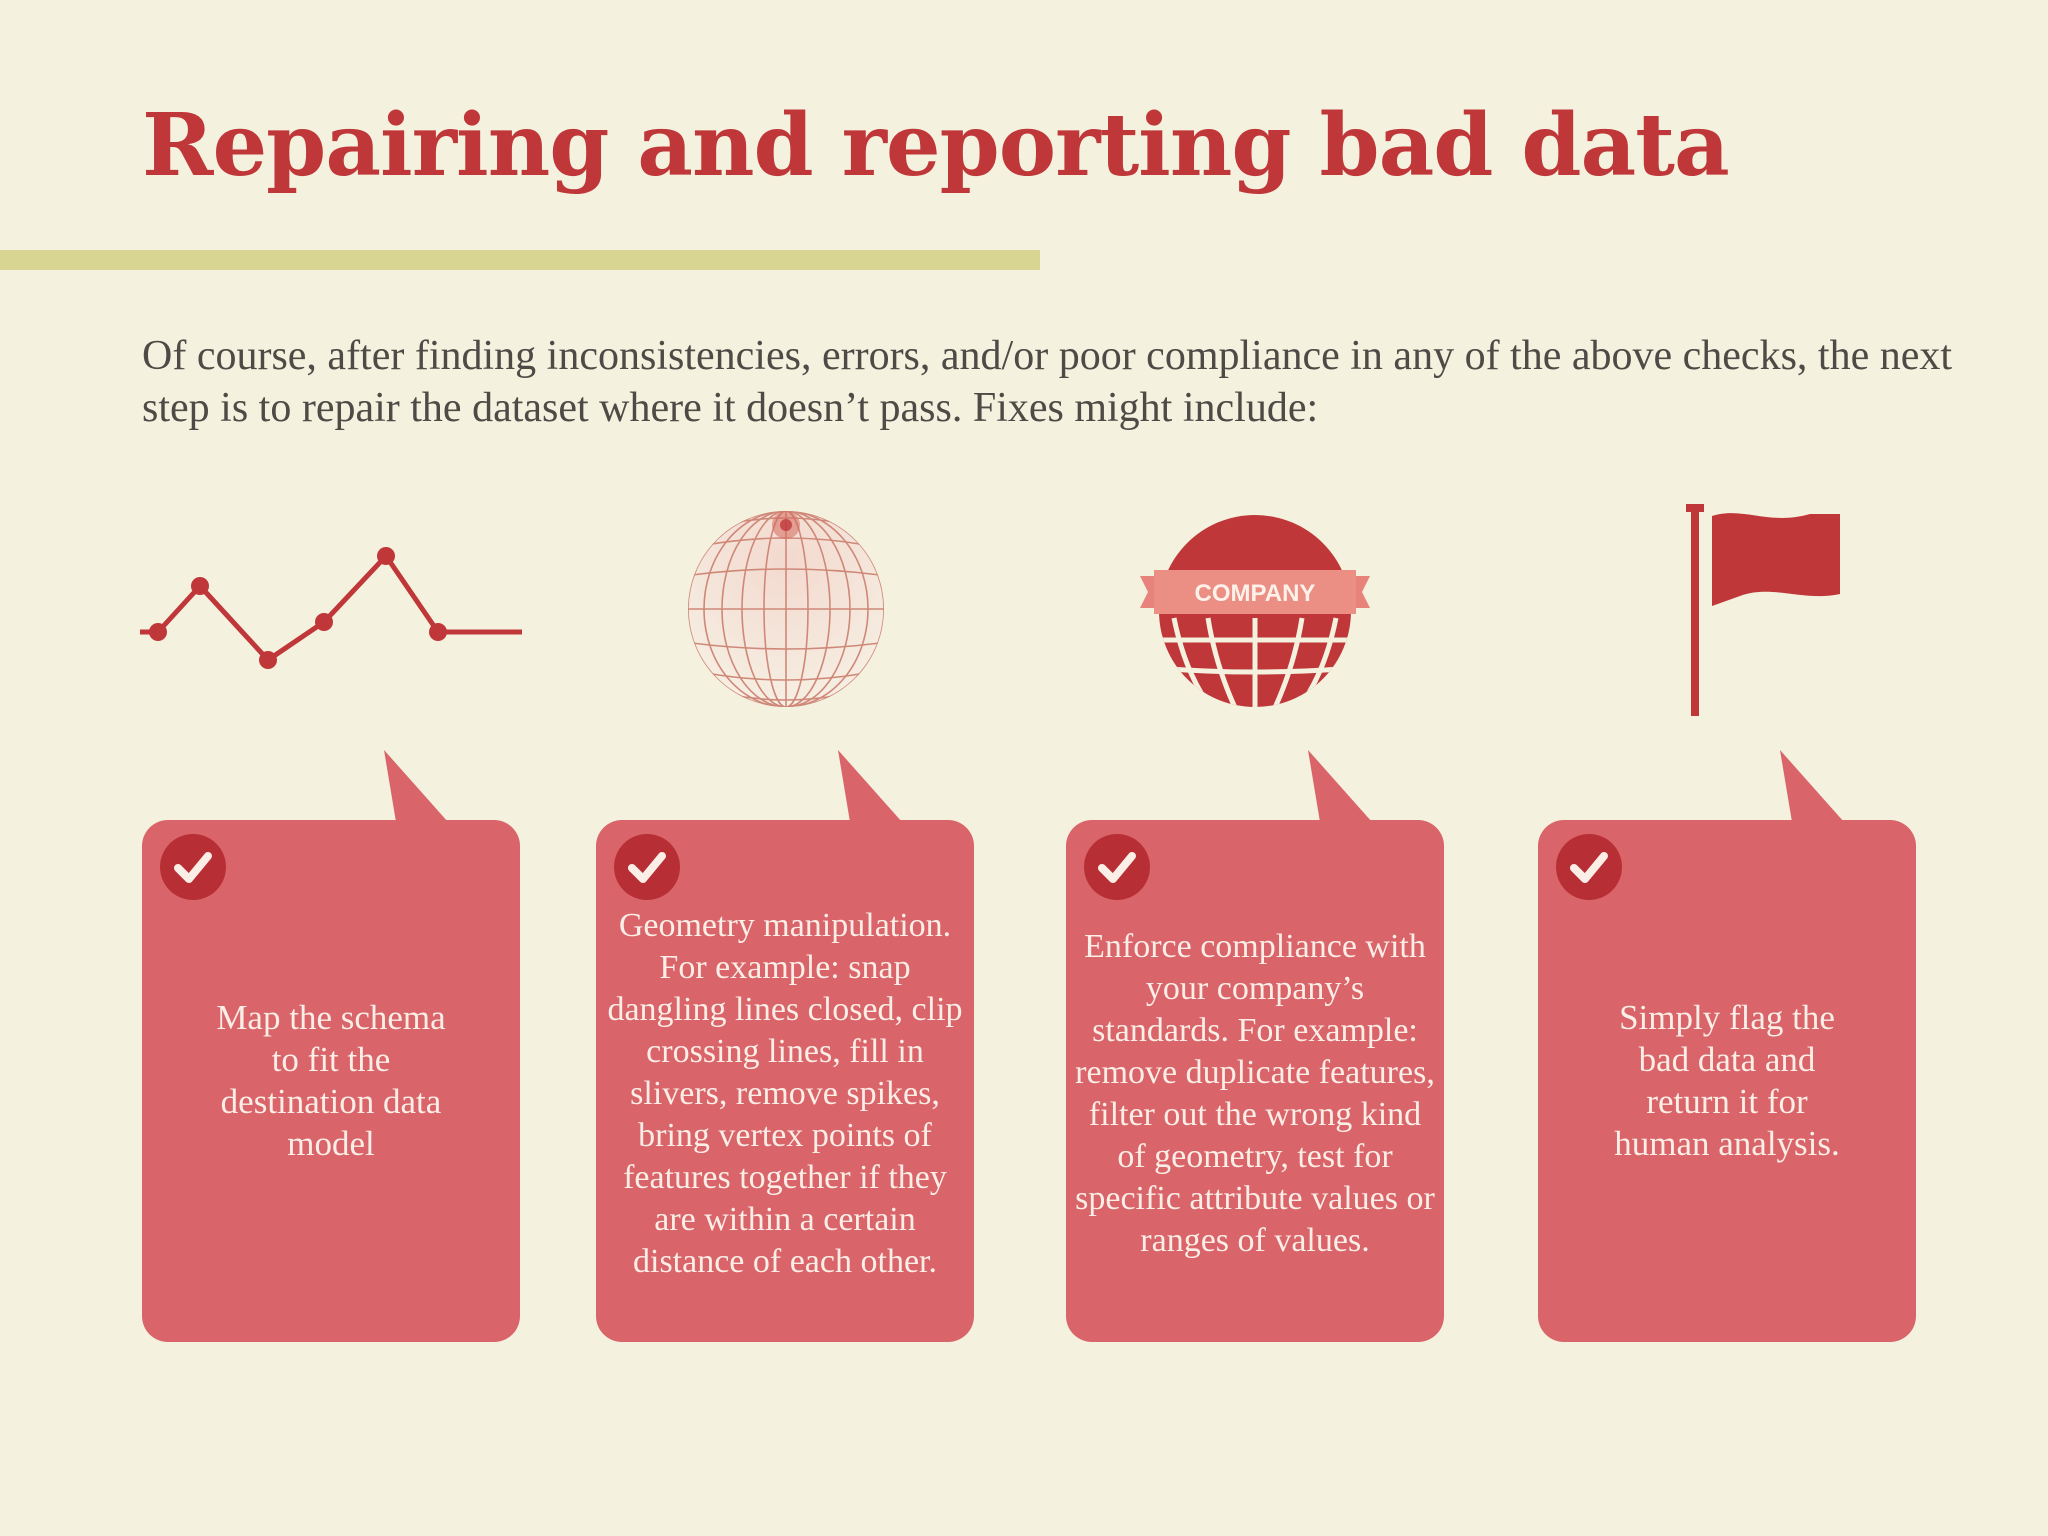 This screenshot has height=1536, width=2048. Describe the element at coordinates (331, 608) in the screenshot. I see `line-chart-icon` at that location.